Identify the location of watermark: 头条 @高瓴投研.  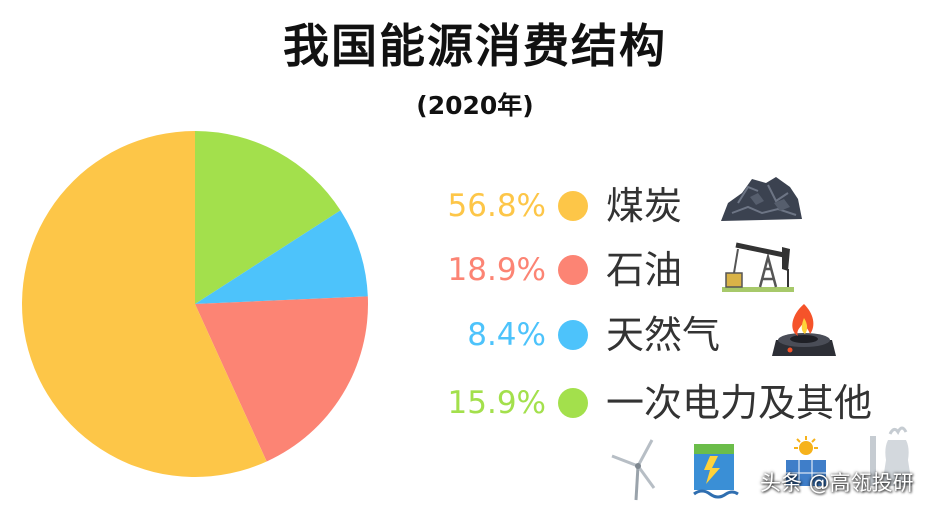
(837, 483).